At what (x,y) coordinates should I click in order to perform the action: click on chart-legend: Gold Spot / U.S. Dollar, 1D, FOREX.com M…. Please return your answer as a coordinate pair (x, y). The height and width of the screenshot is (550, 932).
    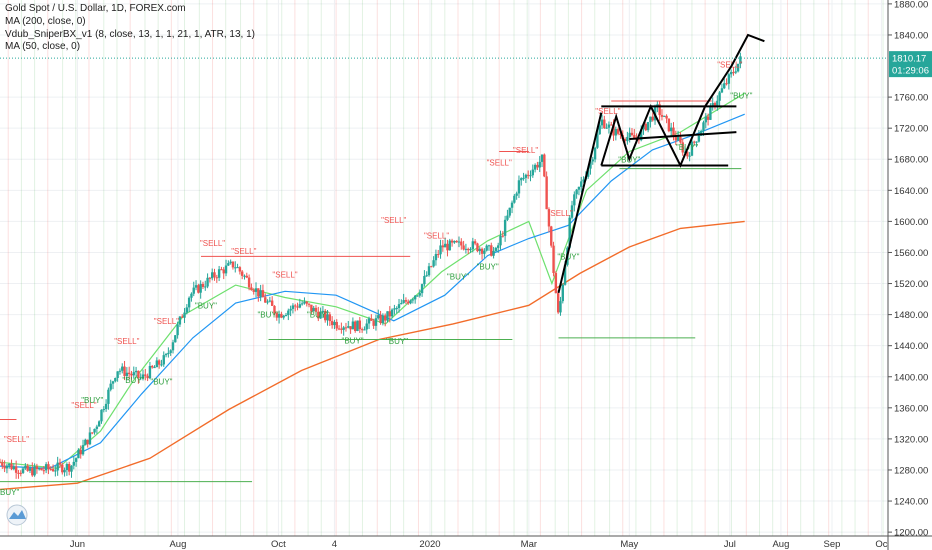
    Looking at the image, I should click on (130, 28).